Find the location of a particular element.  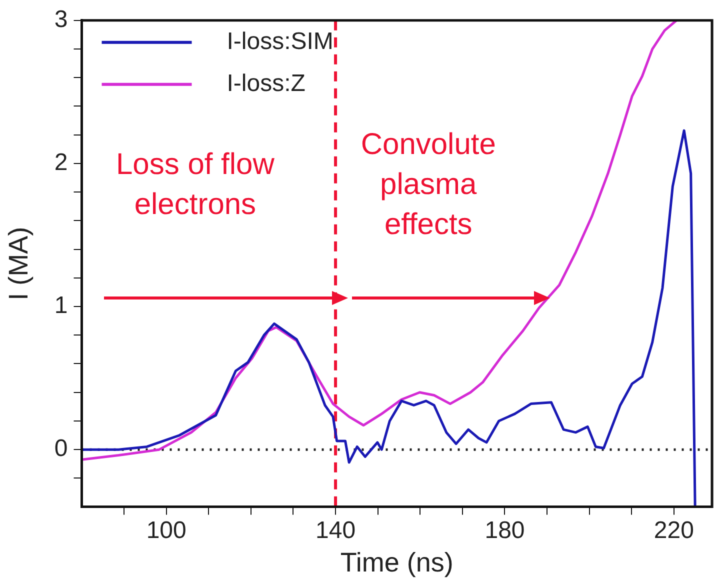

legend-label: I-loss:SIM is located at coordinates (280, 42).